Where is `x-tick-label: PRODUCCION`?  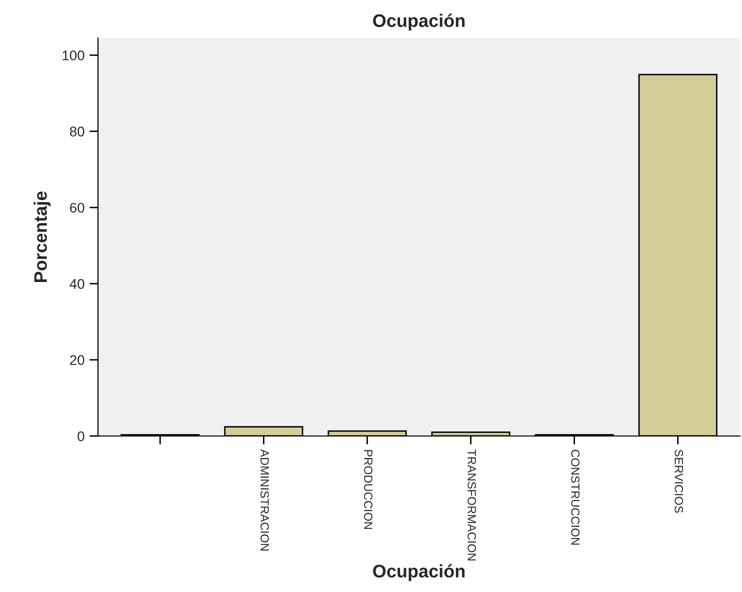
x-tick-label: PRODUCCION is located at coordinates (368, 489).